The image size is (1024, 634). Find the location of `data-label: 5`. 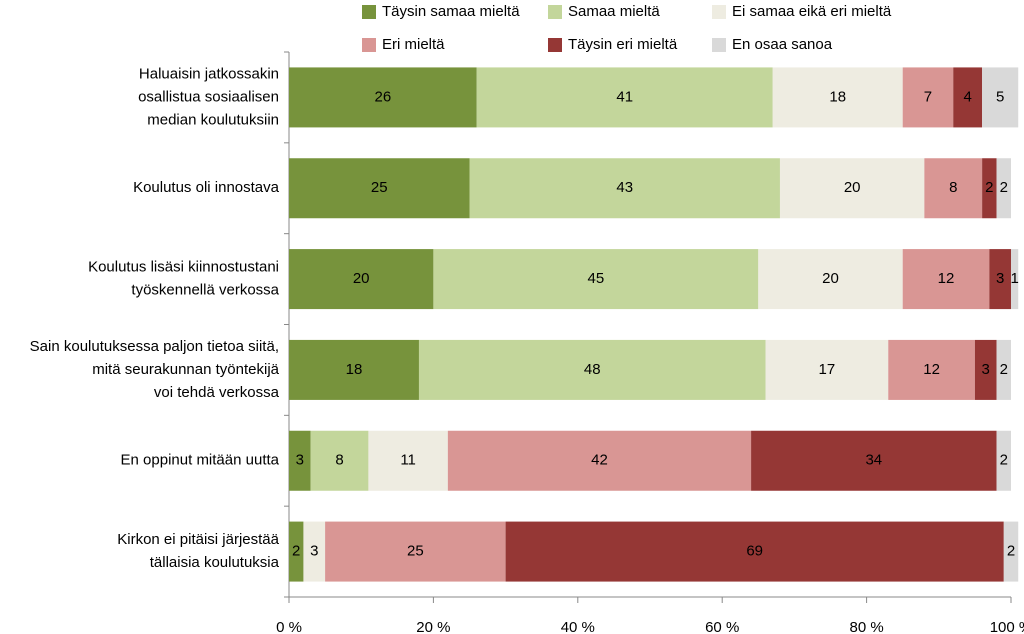

data-label: 5 is located at coordinates (1000, 96).